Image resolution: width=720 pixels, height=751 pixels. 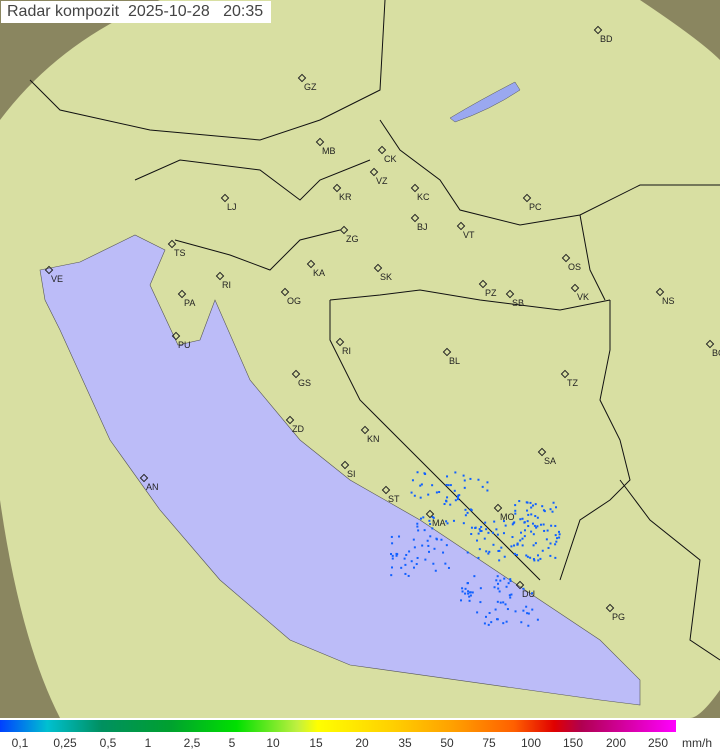 What do you see at coordinates (475, 549) in the screenshot?
I see `radar-echoes` at bounding box center [475, 549].